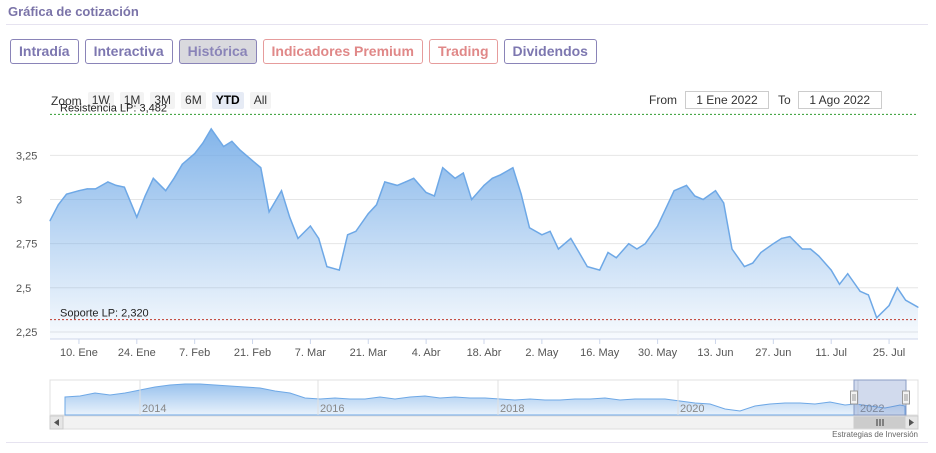 The image size is (936, 453). Describe the element at coordinates (600, 353) in the screenshot. I see `x-tick-label: 16. May` at that location.